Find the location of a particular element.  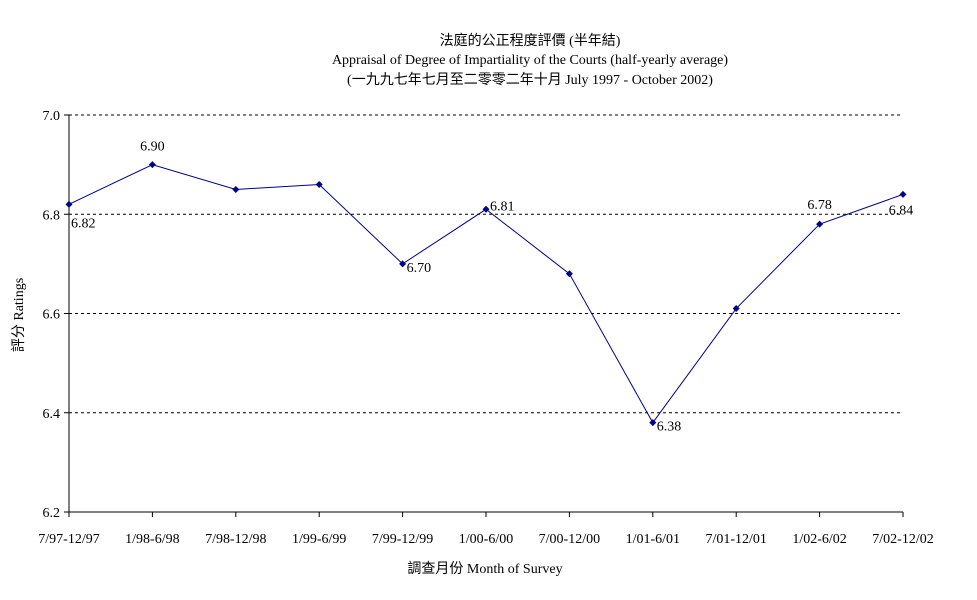

y-tick-label: 6.6 is located at coordinates (52, 315).